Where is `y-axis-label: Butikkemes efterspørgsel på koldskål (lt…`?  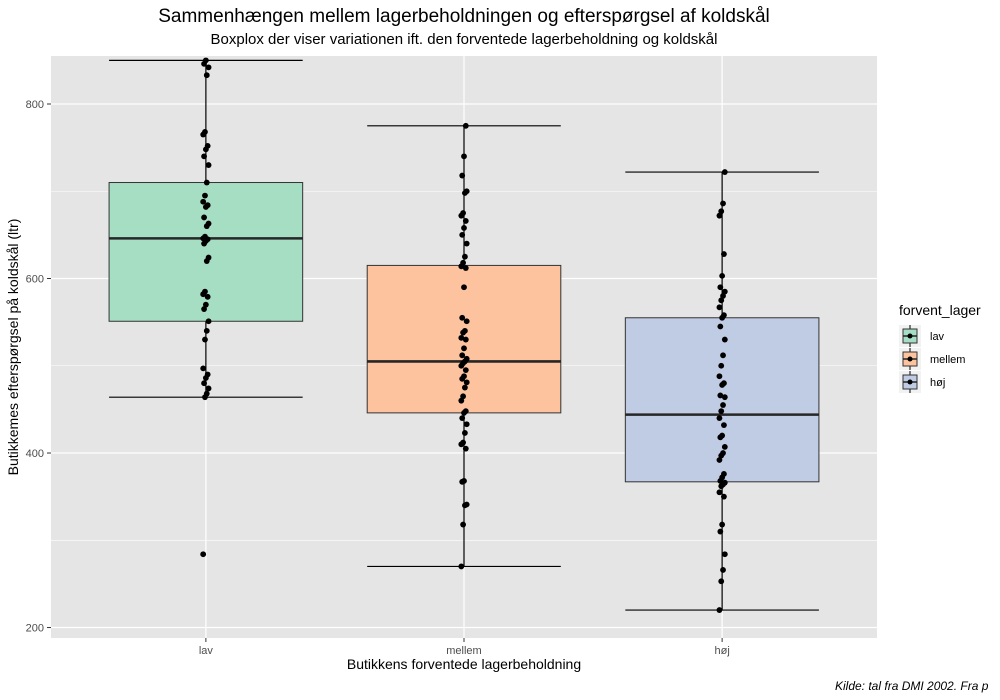
y-axis-label: Butikkemes efterspørgsel på koldskål (lt… is located at coordinates (13, 347).